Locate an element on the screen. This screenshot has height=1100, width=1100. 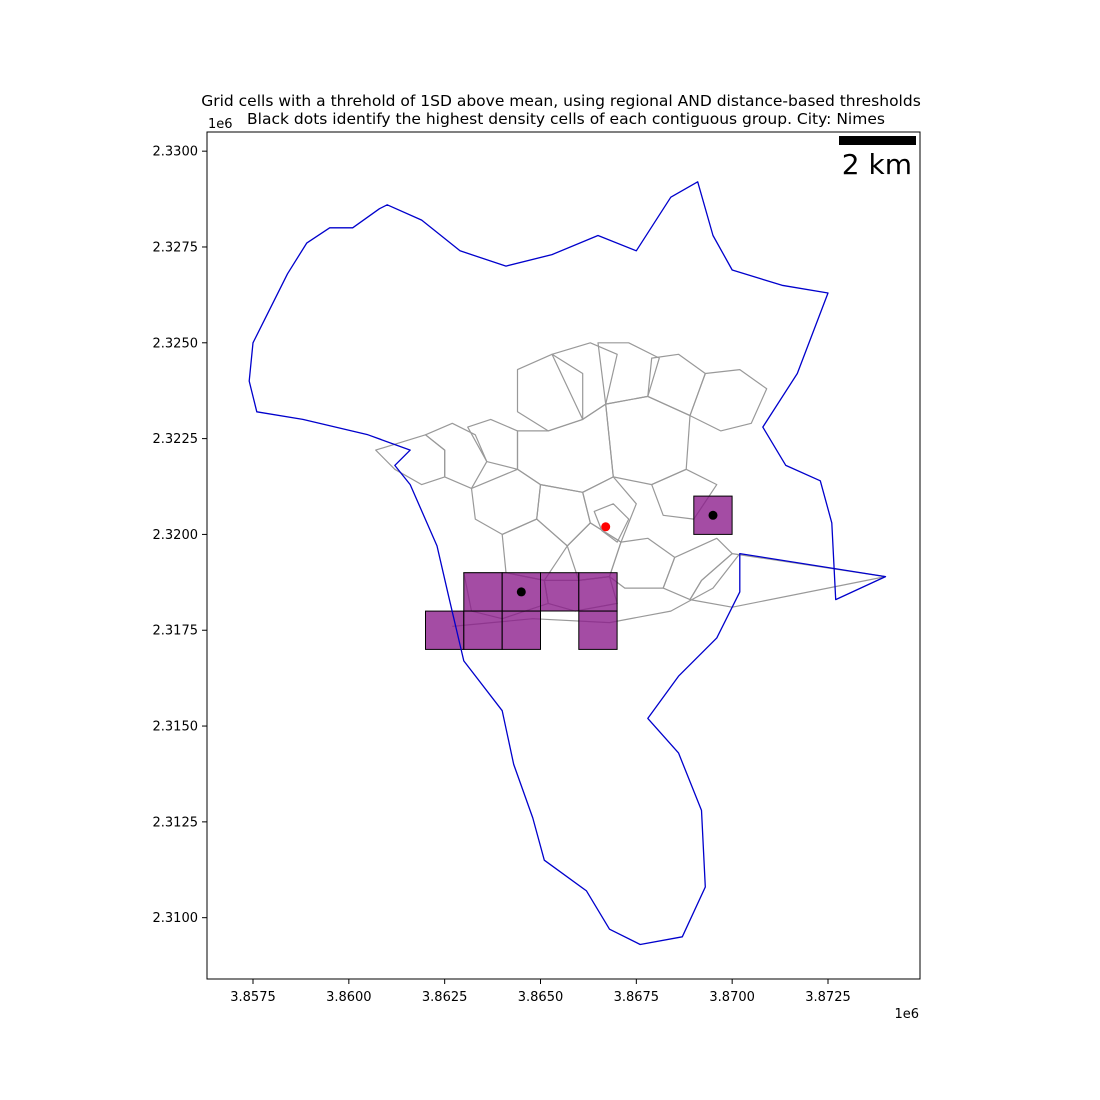
y-tick-label: 2.3125 is located at coordinates (176, 822).